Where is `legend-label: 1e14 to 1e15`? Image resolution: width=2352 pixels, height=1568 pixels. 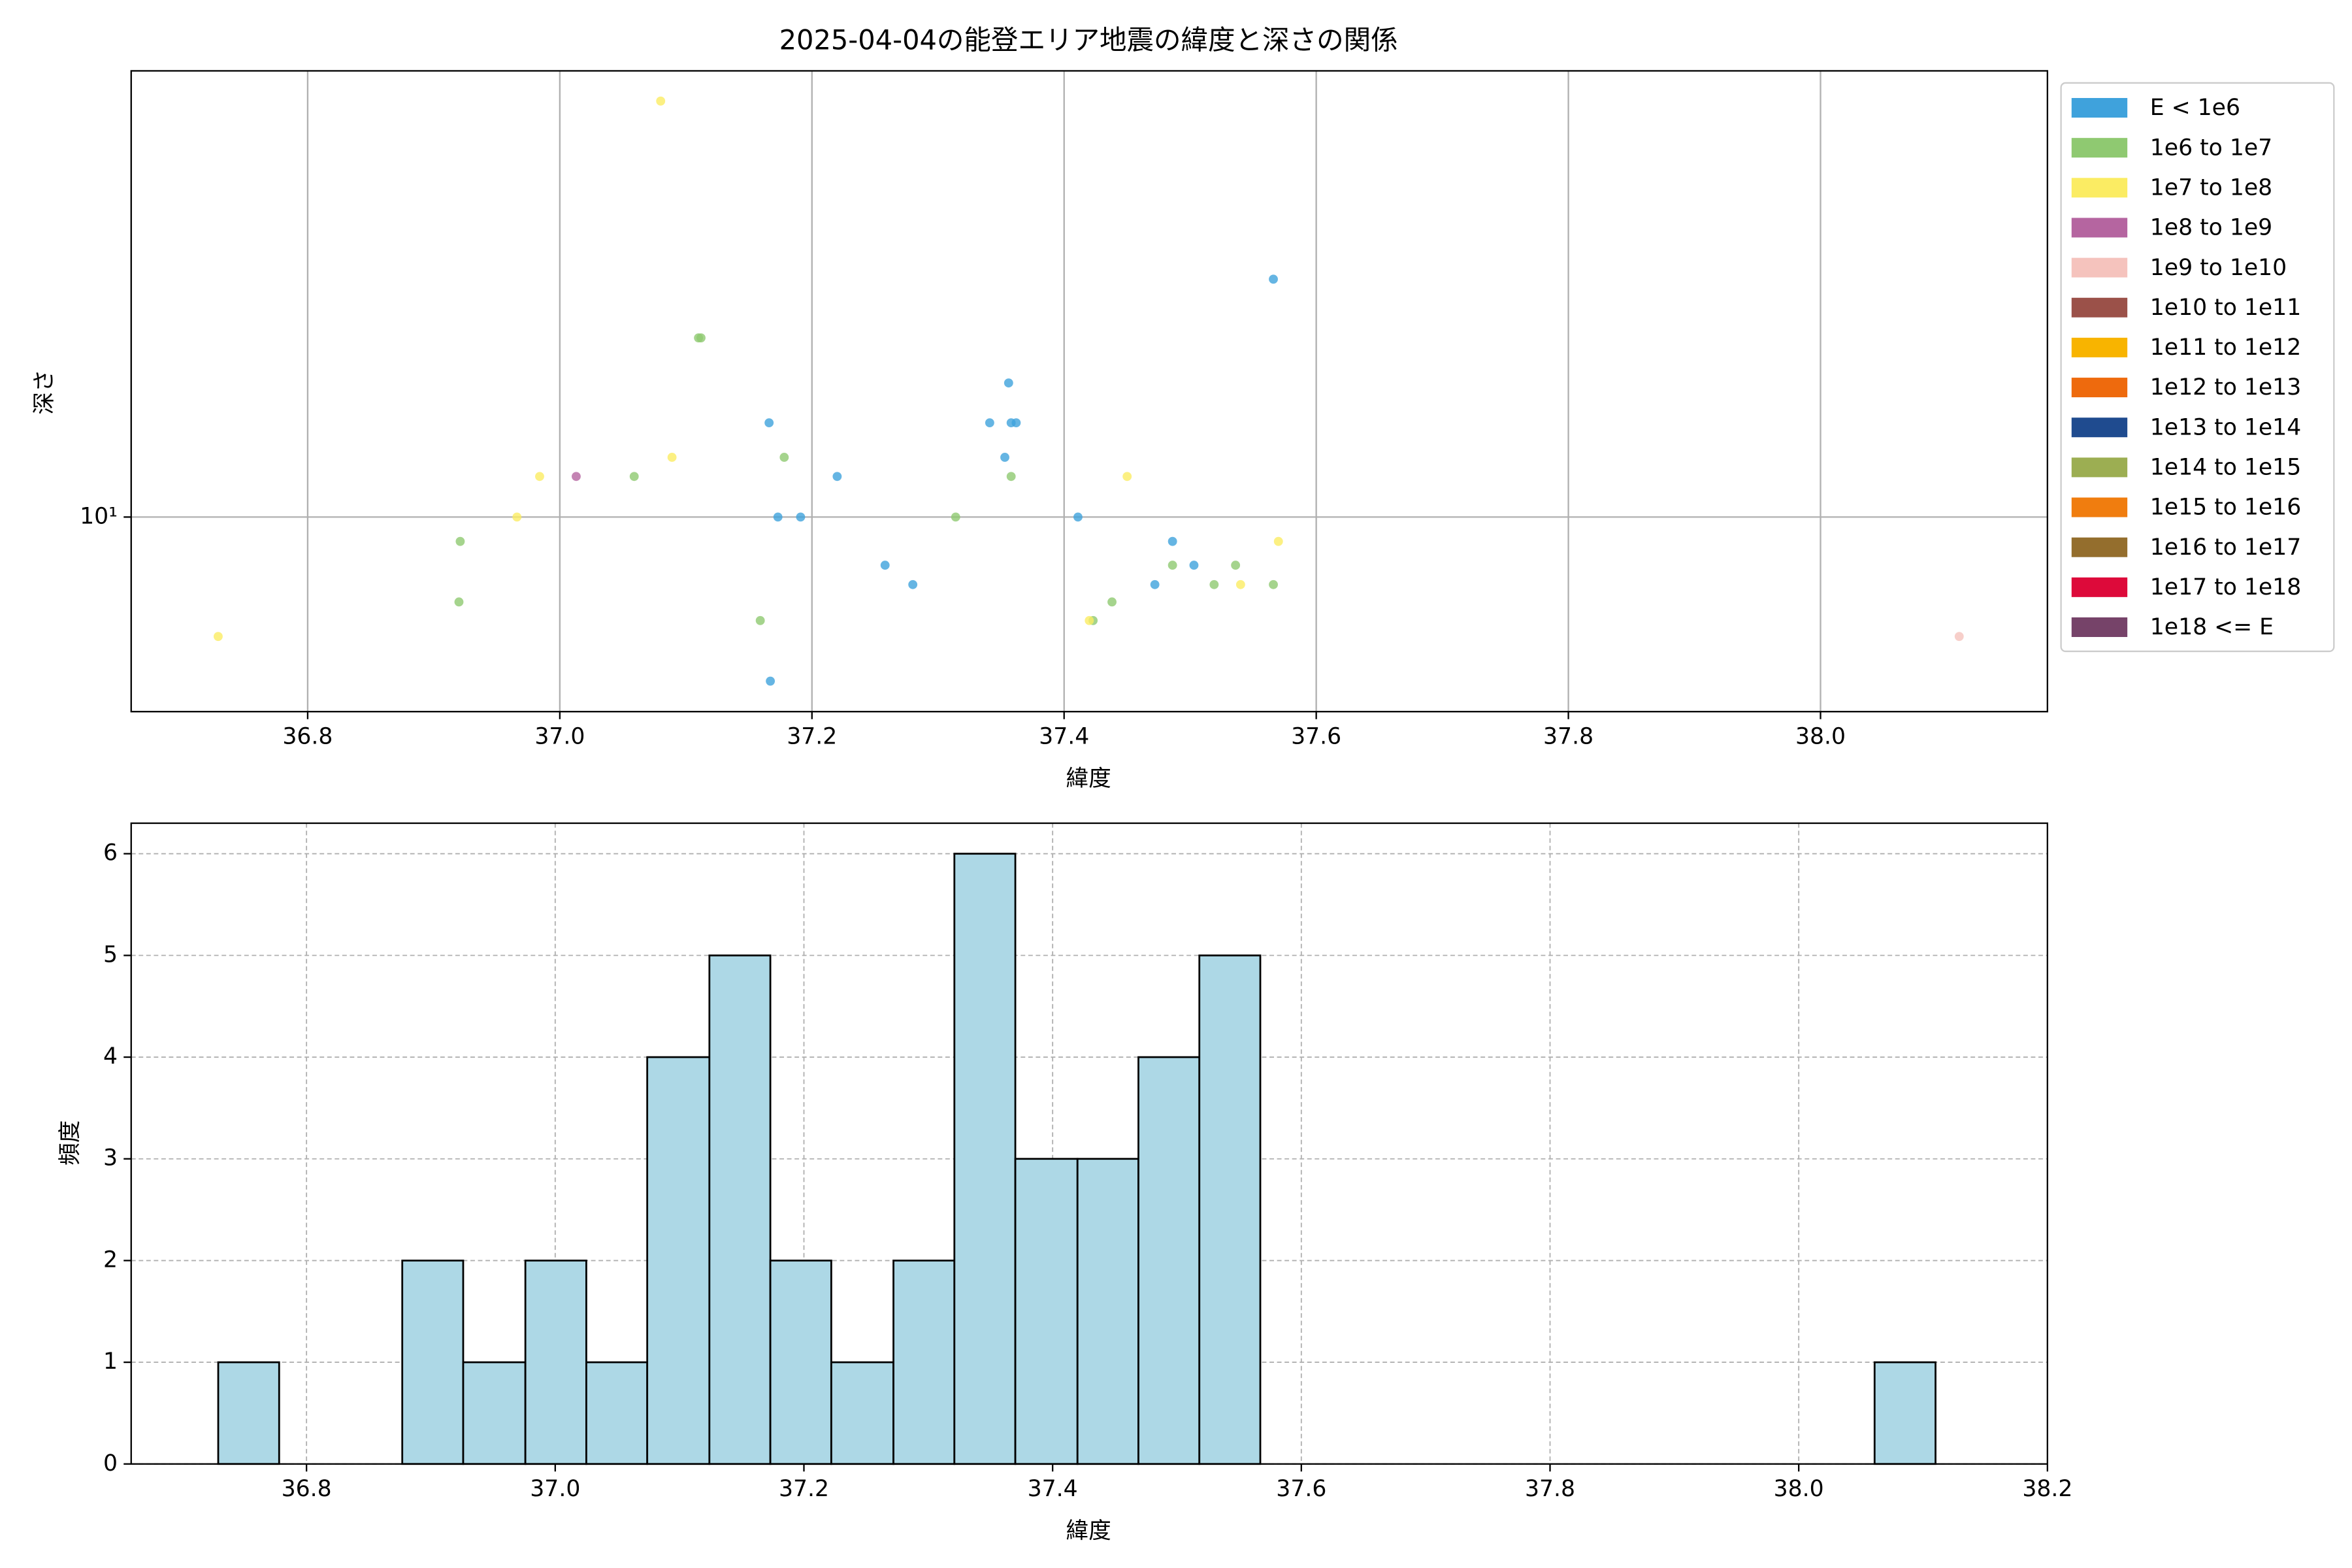
legend-label: 1e14 to 1e15 is located at coordinates (2225, 468).